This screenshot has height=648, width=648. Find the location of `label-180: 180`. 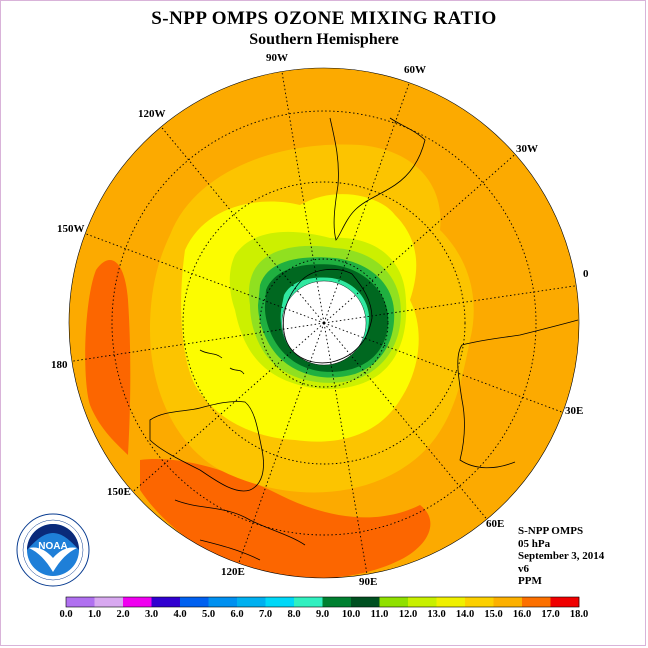

label-180: 180 is located at coordinates (59, 365).